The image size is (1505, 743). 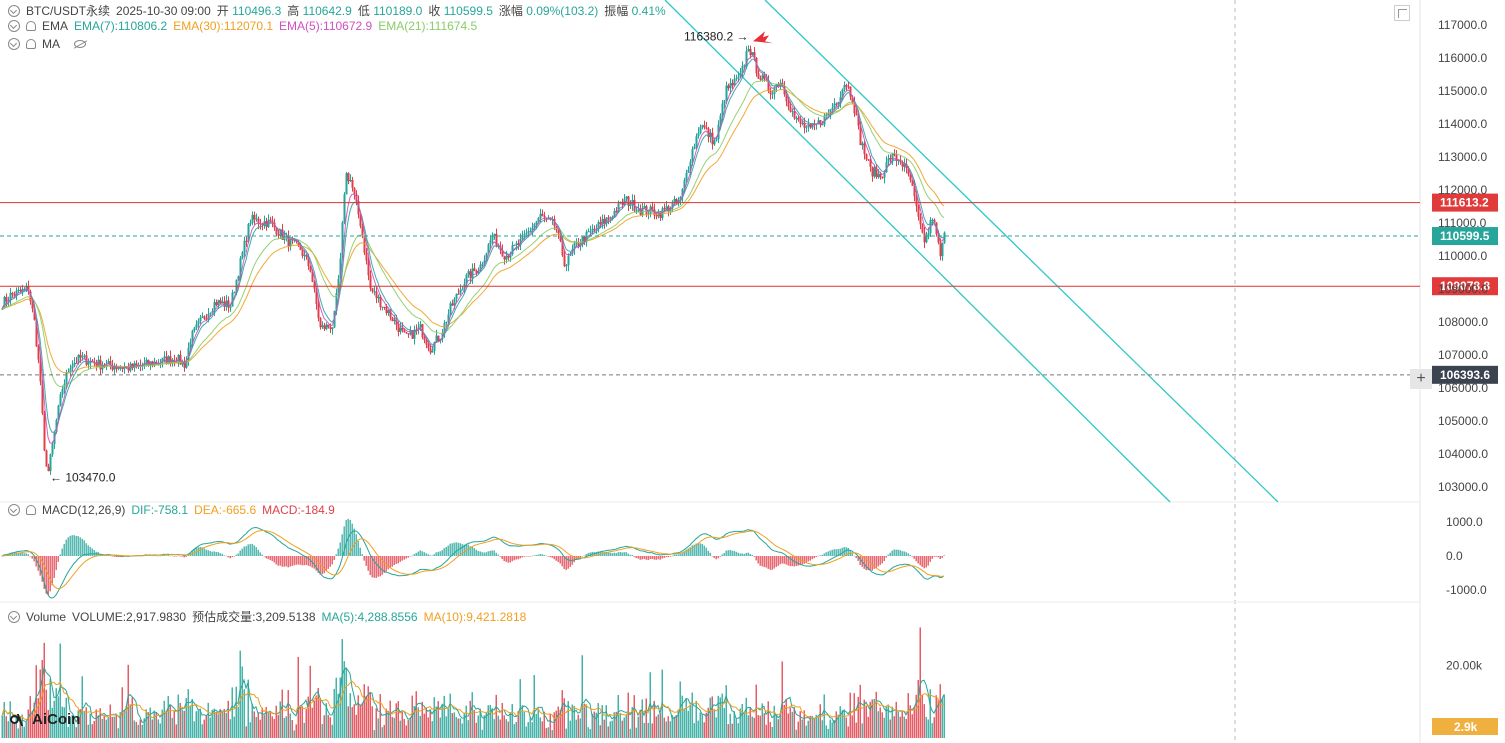 I want to click on vol-ma5-value: MA(5):4,288.8556, so click(x=369, y=616).